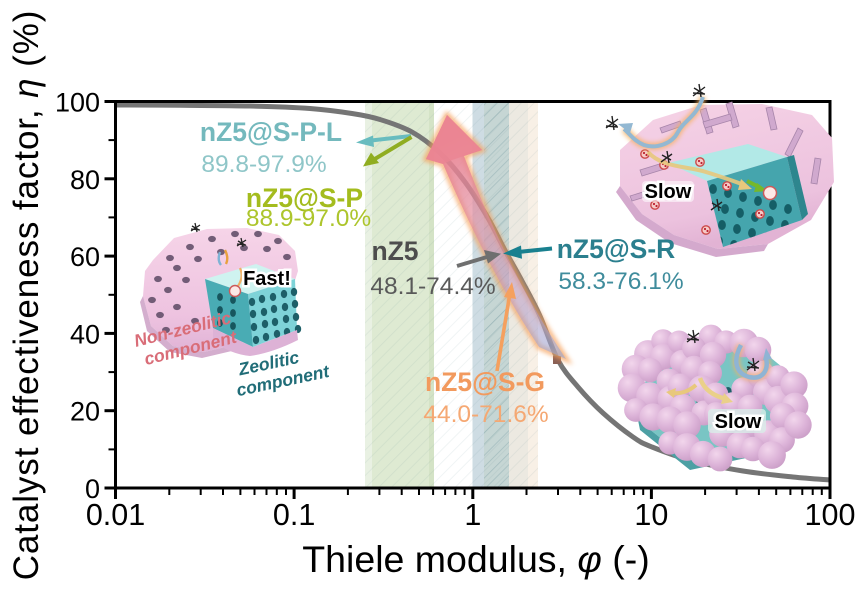 This screenshot has width=865, height=589. Describe the element at coordinates (267, 279) in the screenshot. I see `svg-text: Fast!` at that location.